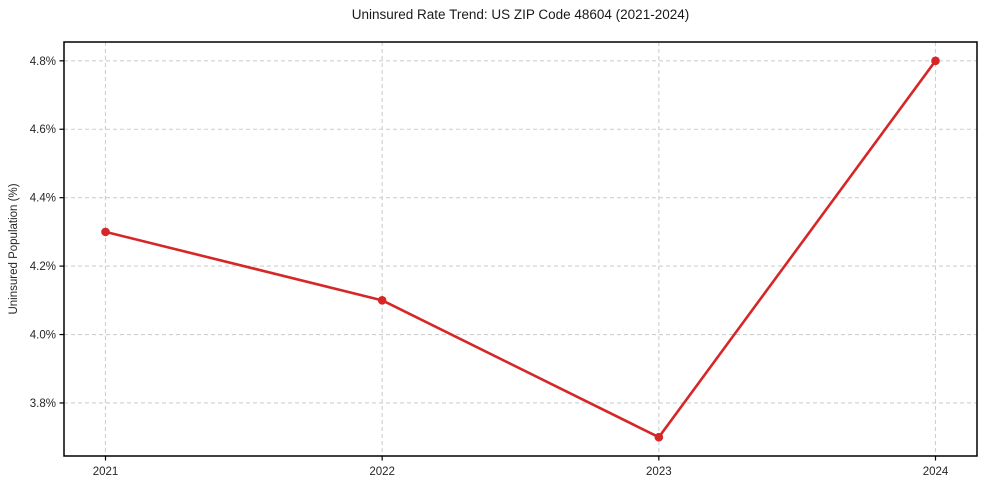 This screenshot has width=989, height=490. Describe the element at coordinates (382, 472) in the screenshot. I see `x-tick-label: 2022` at that location.